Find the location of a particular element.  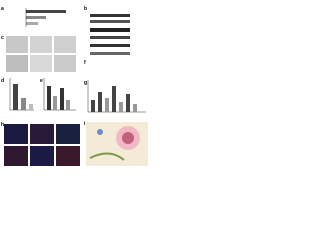

panel-letter: c is located at coordinates (2, 38).